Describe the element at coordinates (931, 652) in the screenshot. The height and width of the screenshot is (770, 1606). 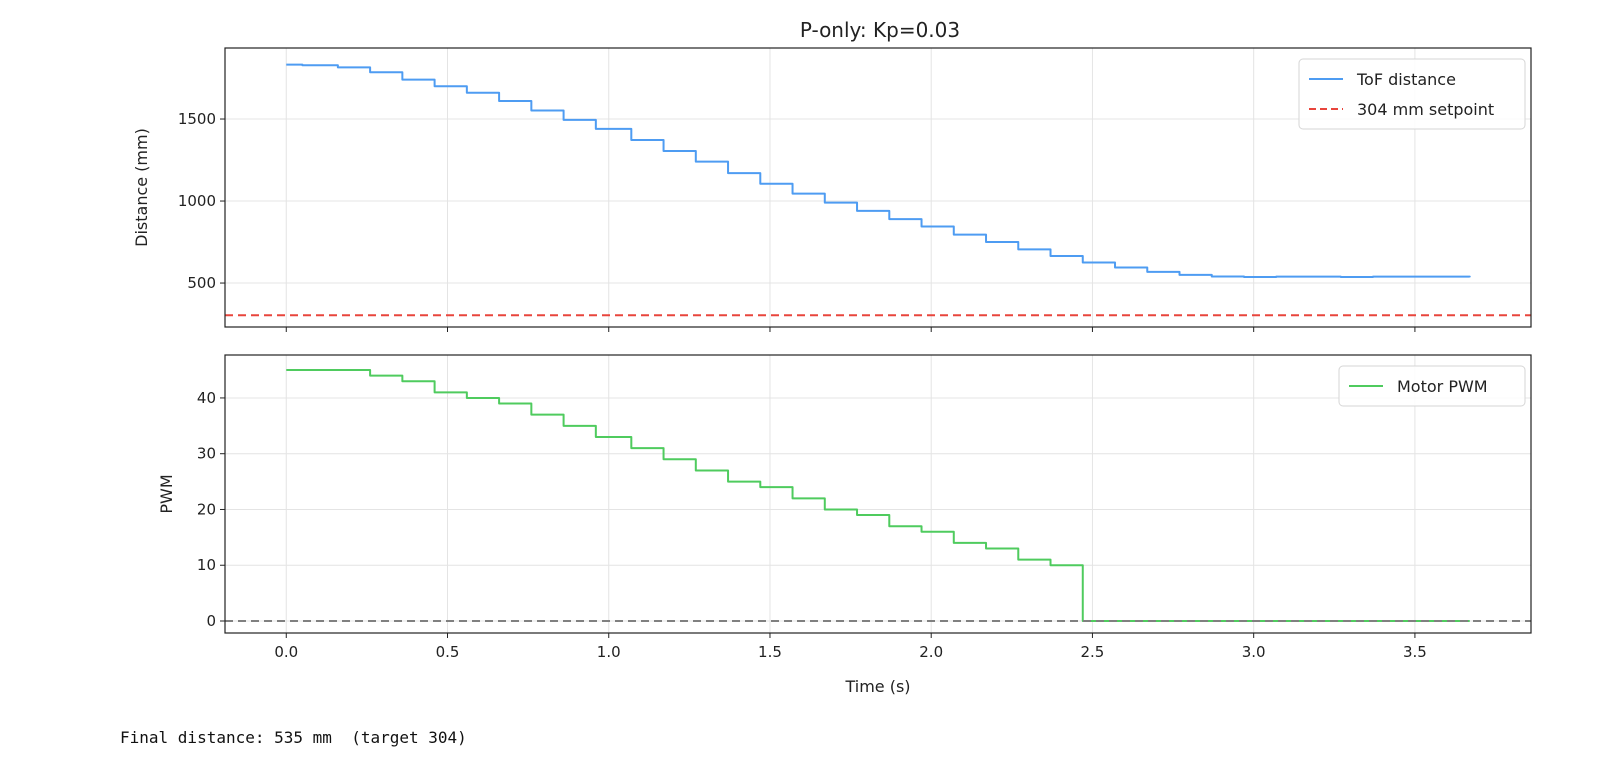
I see `ax2-x-tick-label: 2.0` at that location.